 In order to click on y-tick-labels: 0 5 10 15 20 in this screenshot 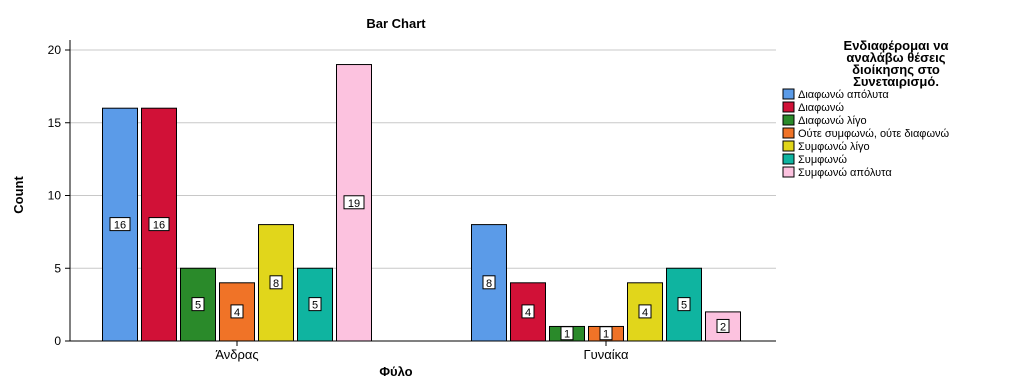, I will do `click(59, 195)`.